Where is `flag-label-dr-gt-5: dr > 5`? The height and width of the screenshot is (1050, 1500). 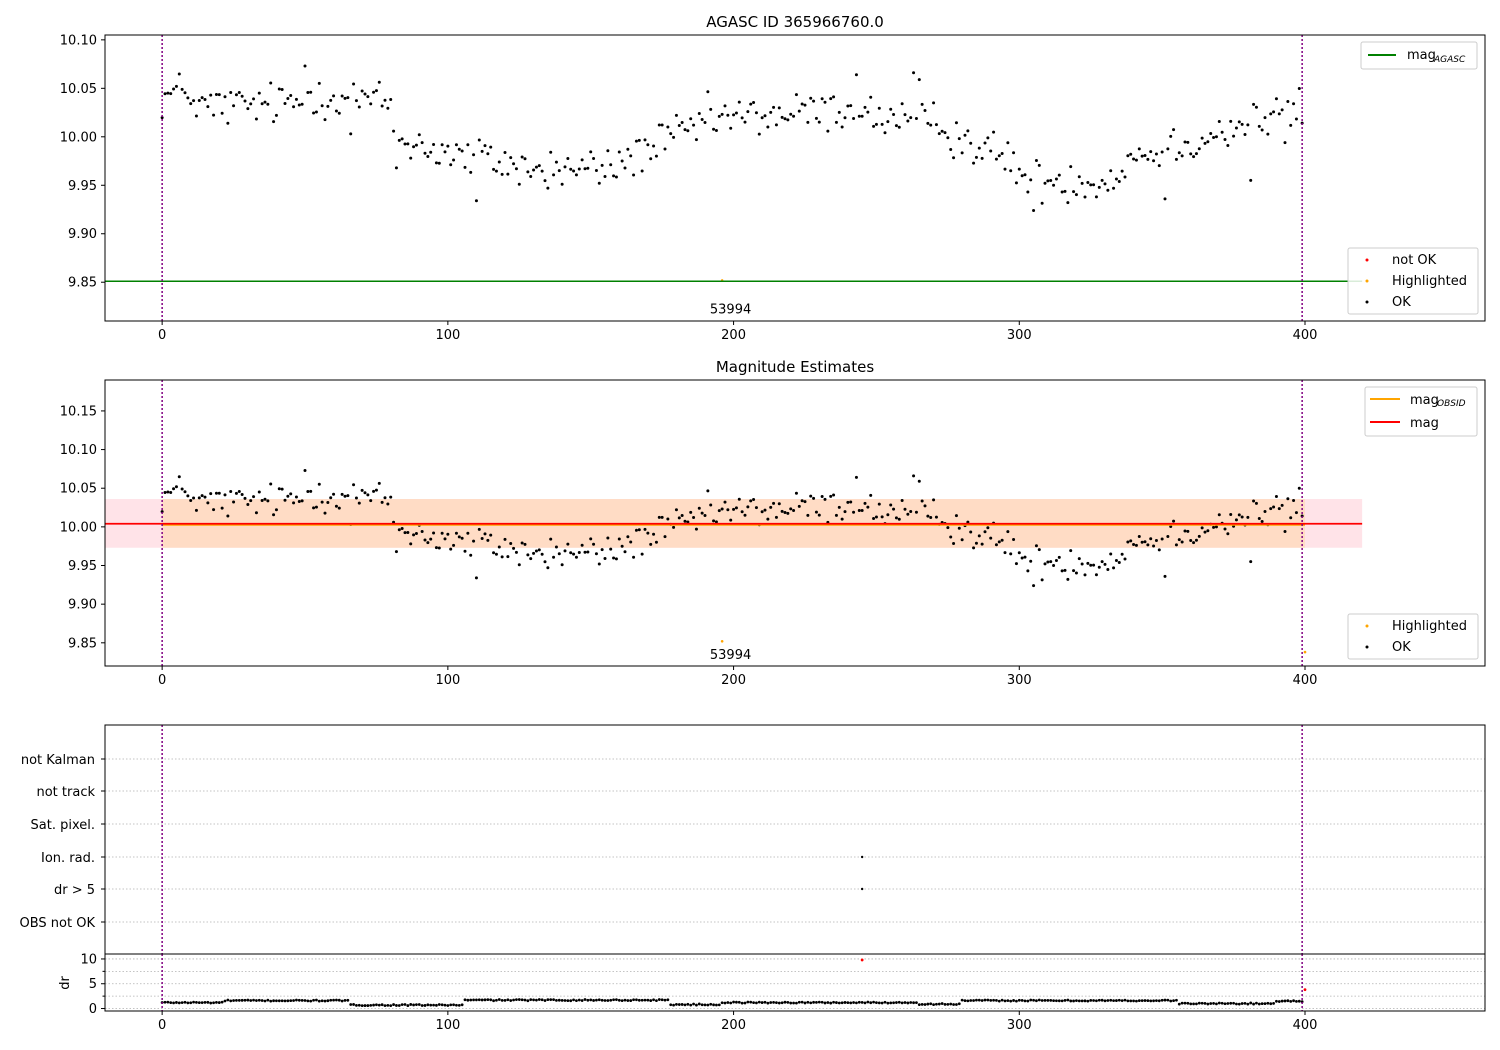
flag-label-dr-gt-5: dr > 5 is located at coordinates (74, 890).